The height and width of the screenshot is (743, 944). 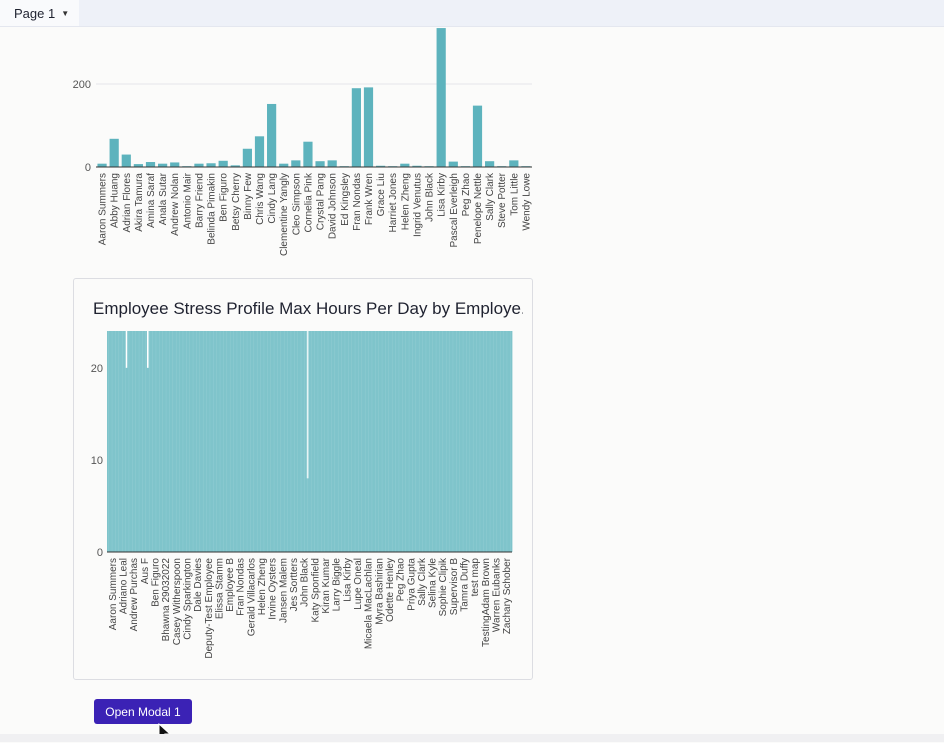 I want to click on x-tick-label: Crystal Pang, so click(x=321, y=201).